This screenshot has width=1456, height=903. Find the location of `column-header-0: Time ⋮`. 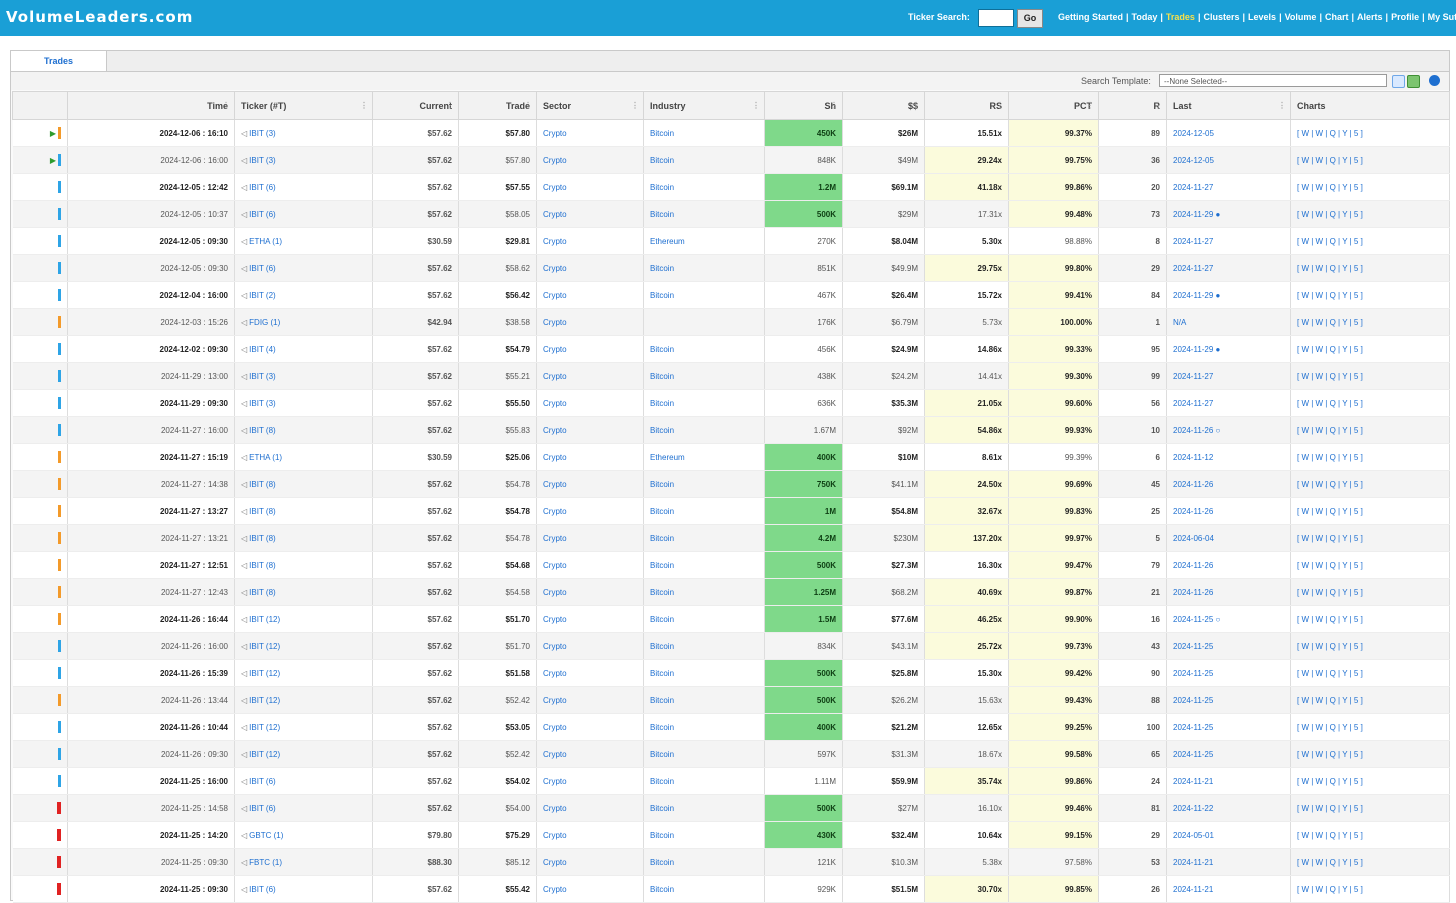

column-header-0: Time ⋮ is located at coordinates (151, 105).